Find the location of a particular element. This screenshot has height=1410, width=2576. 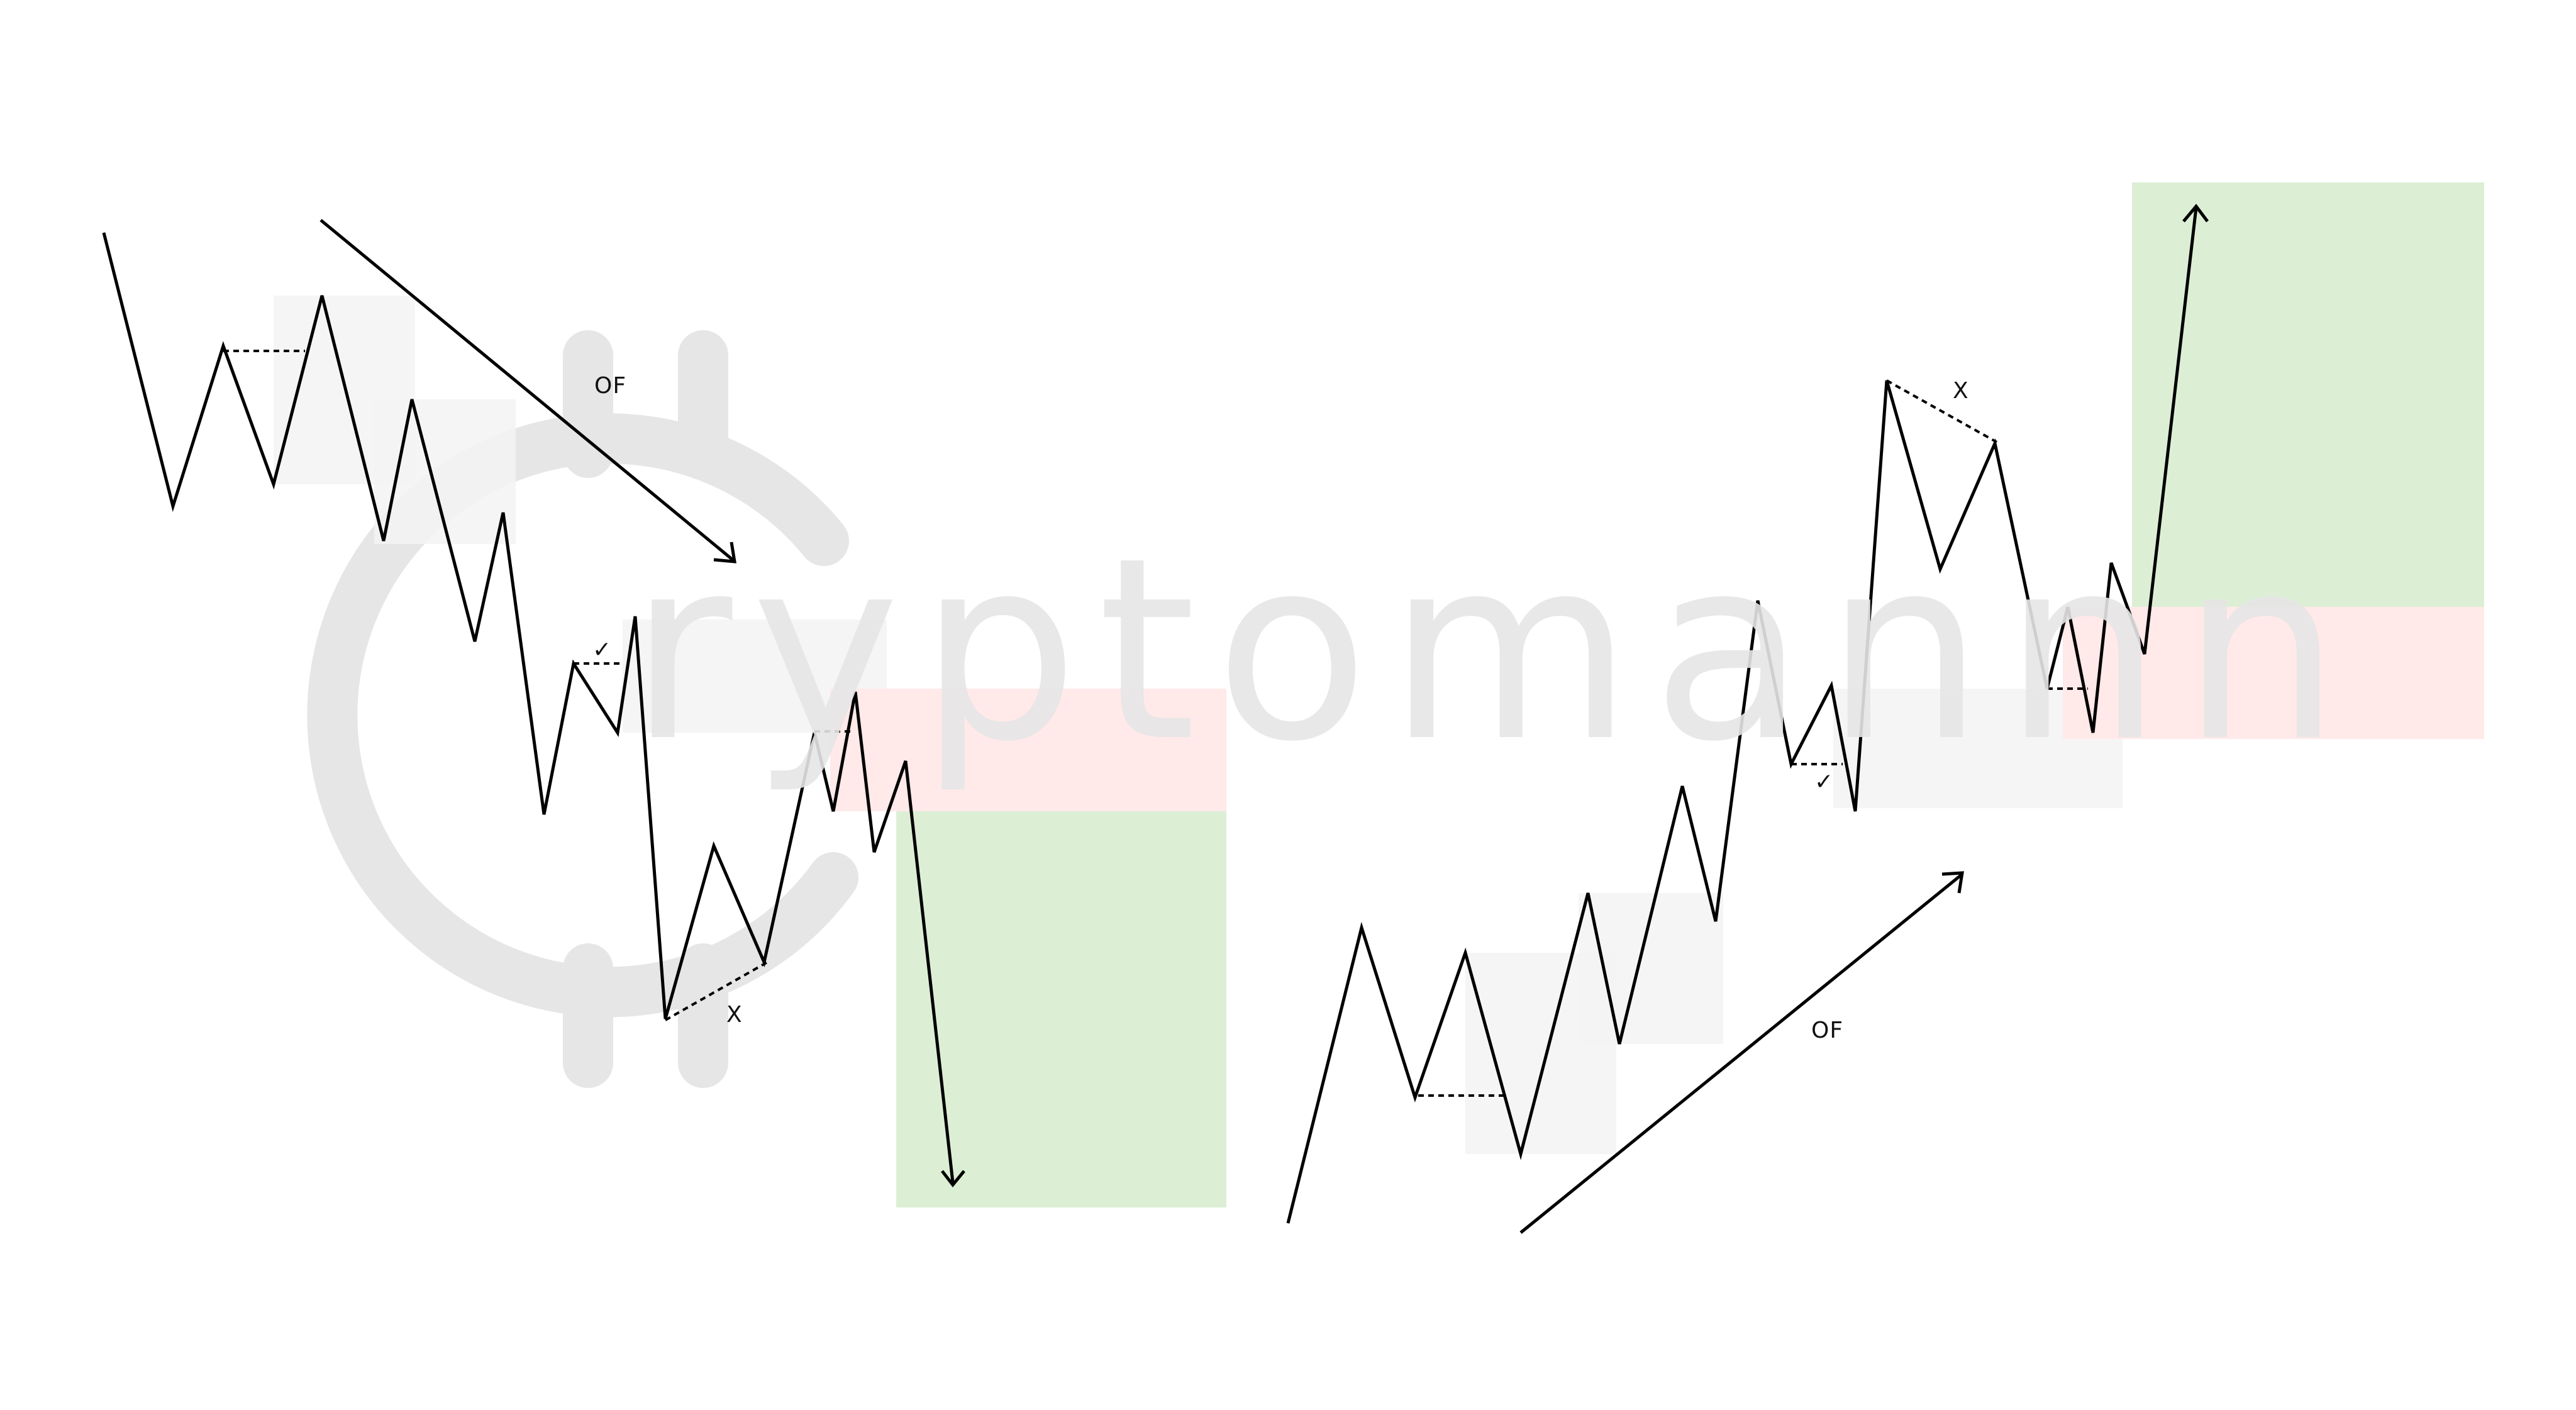

take-profit-zone-short is located at coordinates (1061, 1009).